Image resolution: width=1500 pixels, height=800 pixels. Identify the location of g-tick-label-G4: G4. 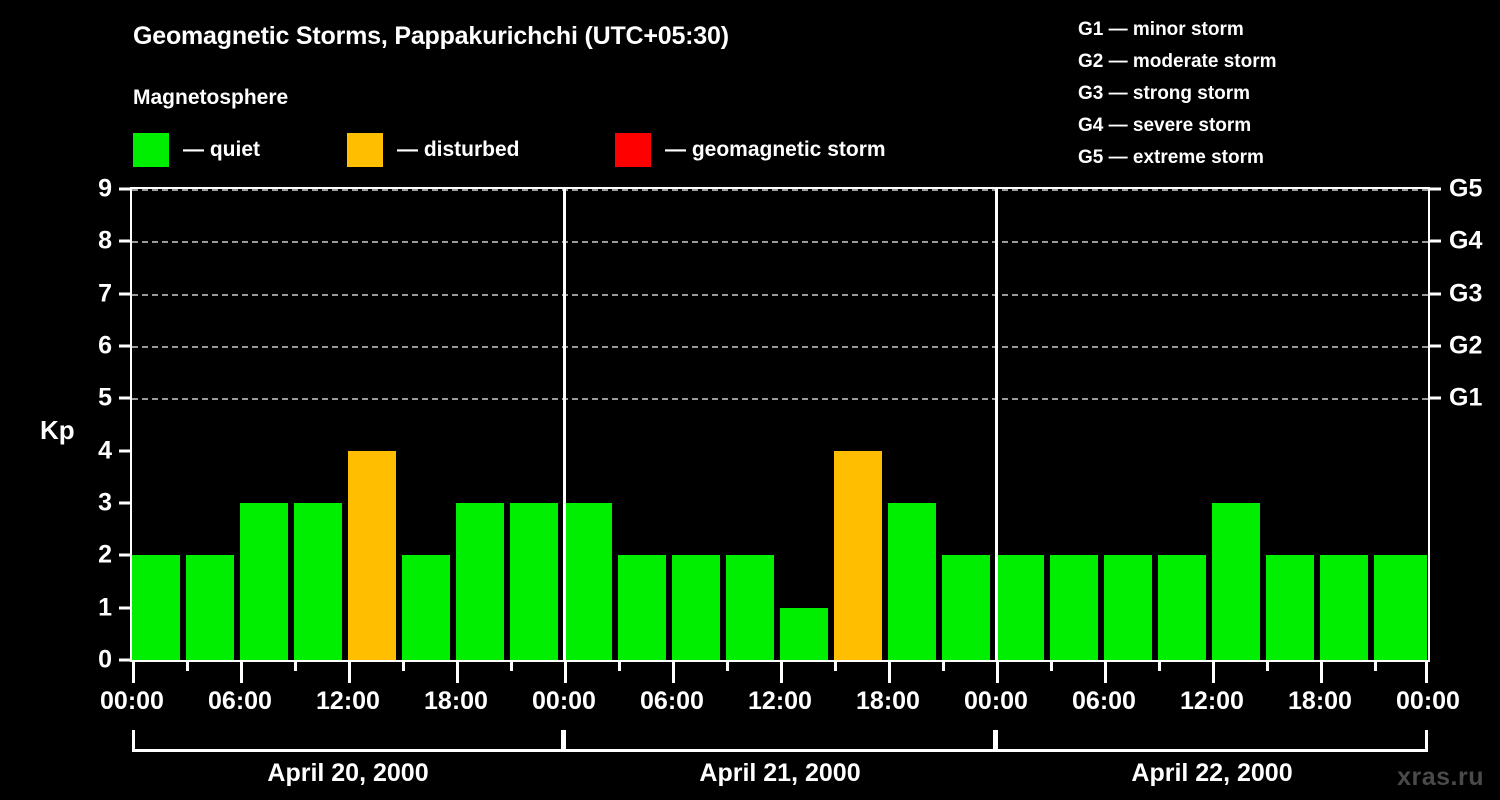
(1466, 240).